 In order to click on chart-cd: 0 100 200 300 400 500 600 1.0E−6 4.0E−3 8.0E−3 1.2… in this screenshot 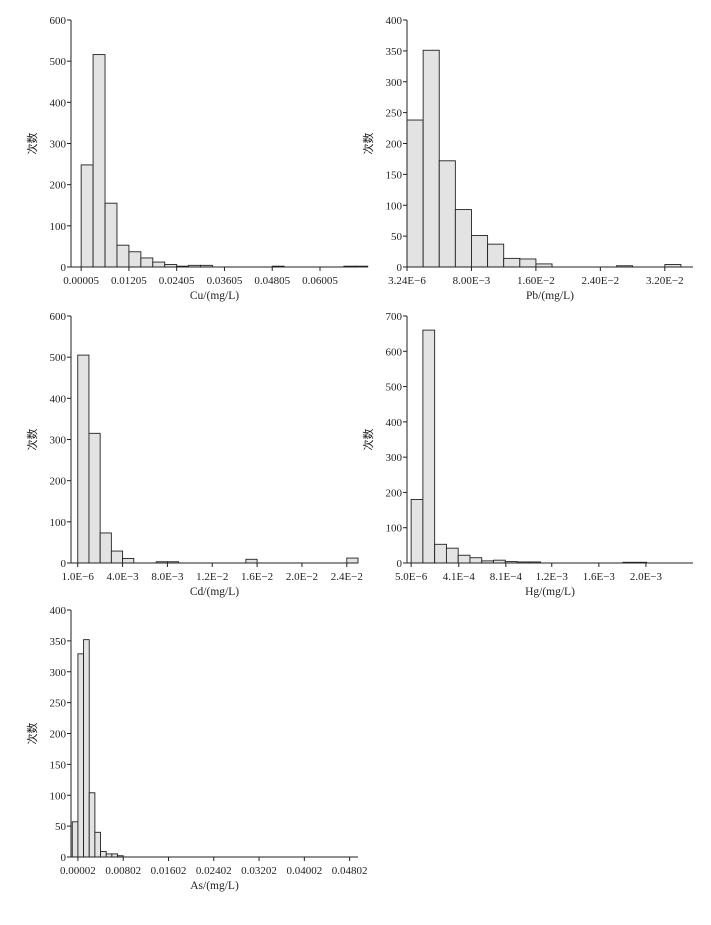, I will do `click(194, 454)`.